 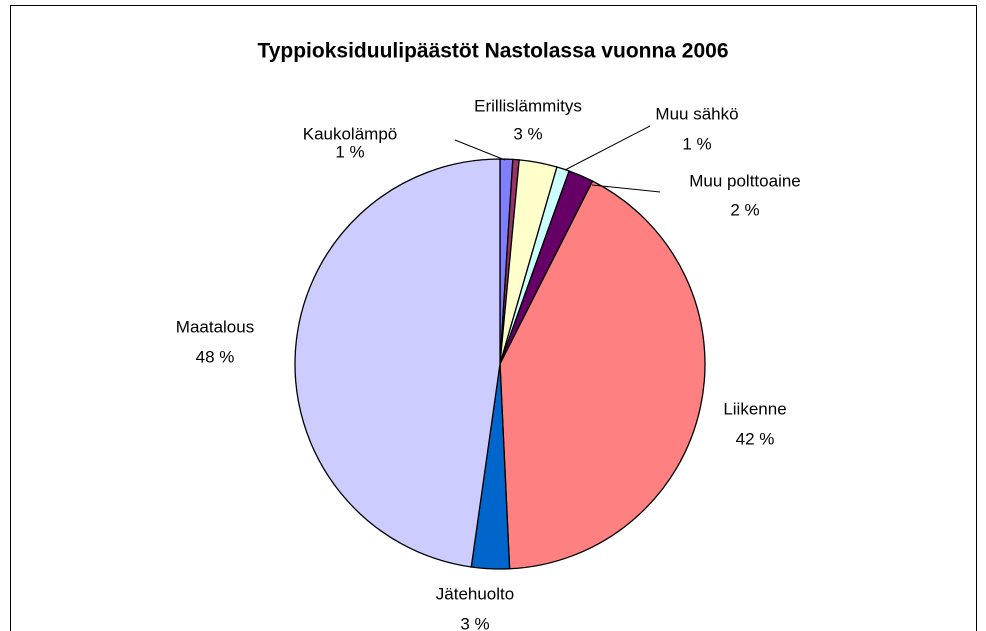 What do you see at coordinates (215, 356) in the screenshot?
I see `slice-value-label: 48 %` at bounding box center [215, 356].